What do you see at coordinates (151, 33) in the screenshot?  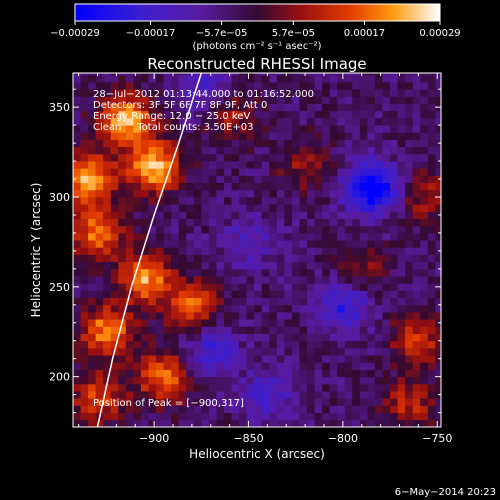 I see `colorbar-tick-label: −0.00017` at bounding box center [151, 33].